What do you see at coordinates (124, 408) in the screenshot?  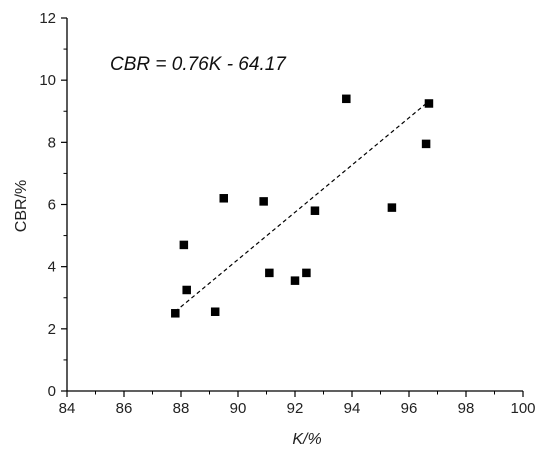 I see `x-tick-label: 86` at bounding box center [124, 408].